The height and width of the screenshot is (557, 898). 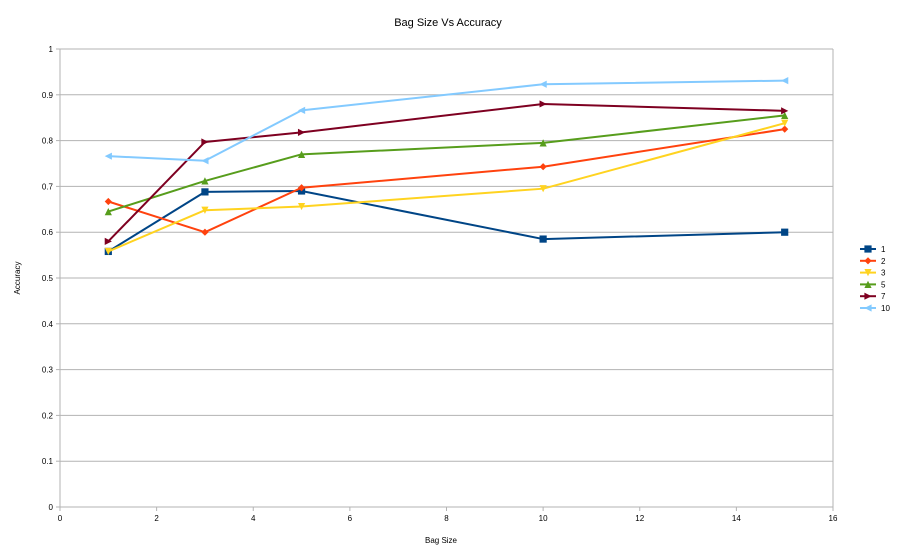 What do you see at coordinates (873, 261) in the screenshot?
I see `legend-item-2: 2` at bounding box center [873, 261].